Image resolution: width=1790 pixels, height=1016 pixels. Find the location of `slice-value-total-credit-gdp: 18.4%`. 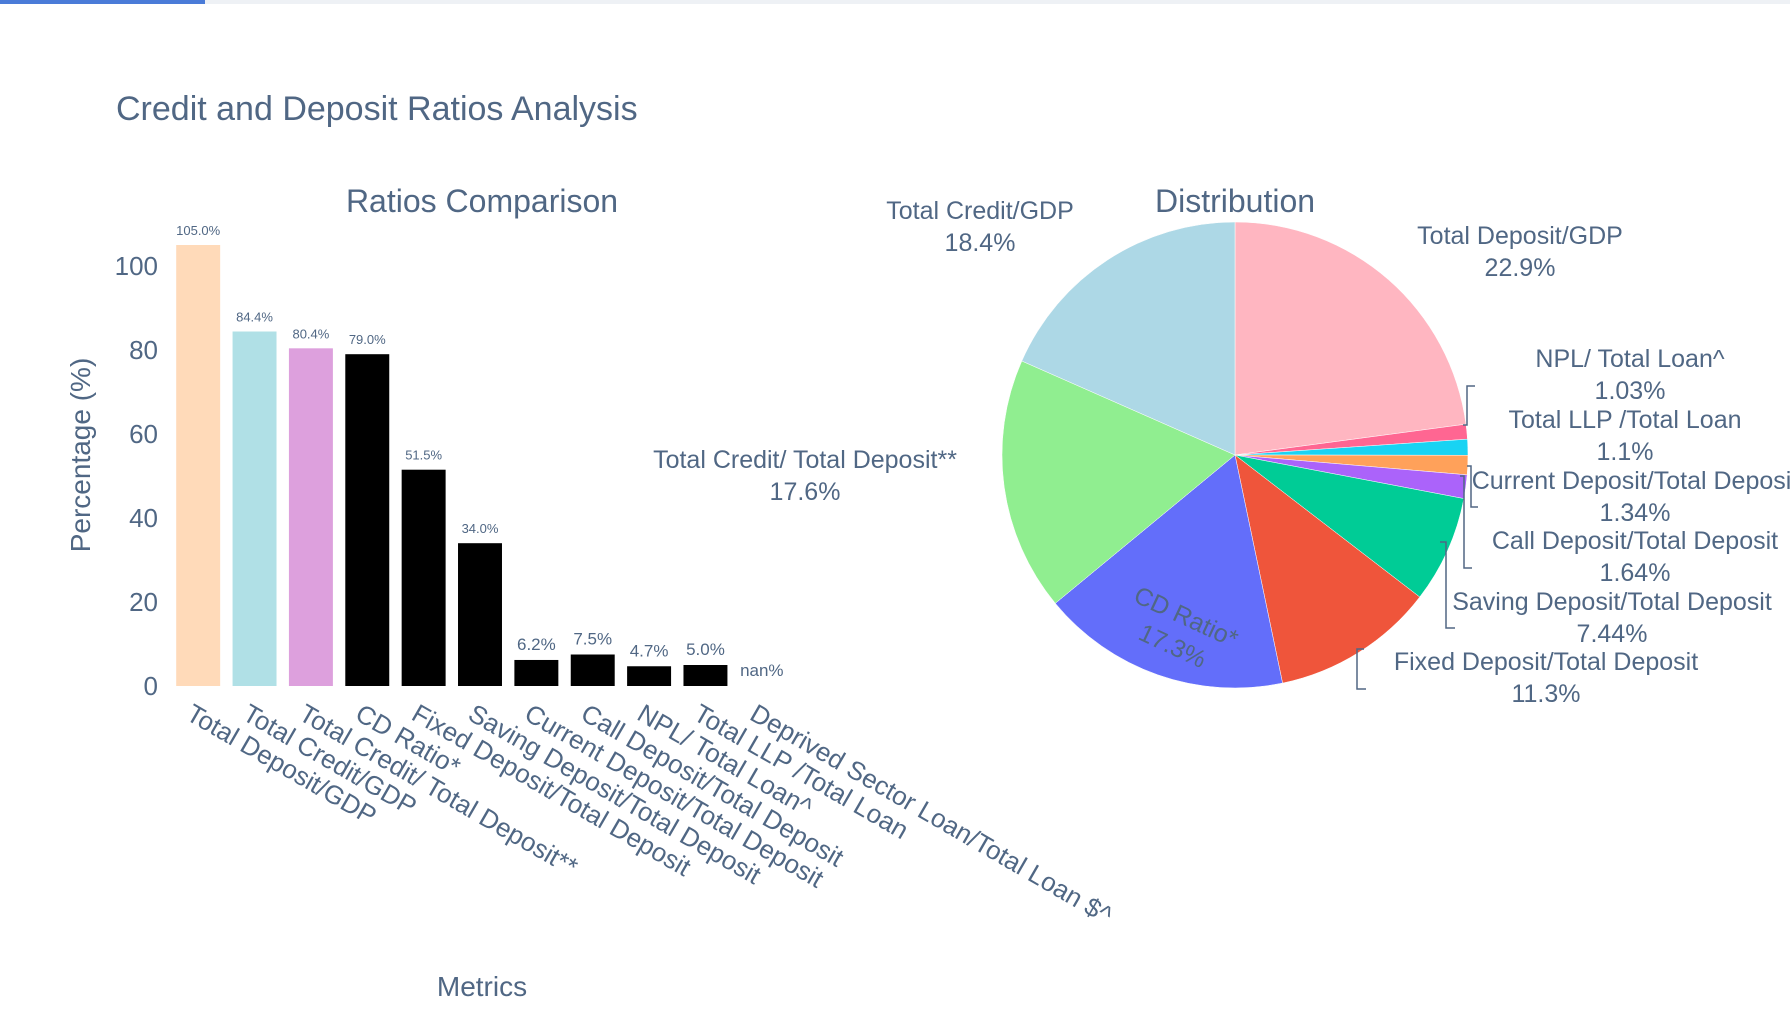

slice-value-total-credit-gdp: 18.4% is located at coordinates (980, 243).